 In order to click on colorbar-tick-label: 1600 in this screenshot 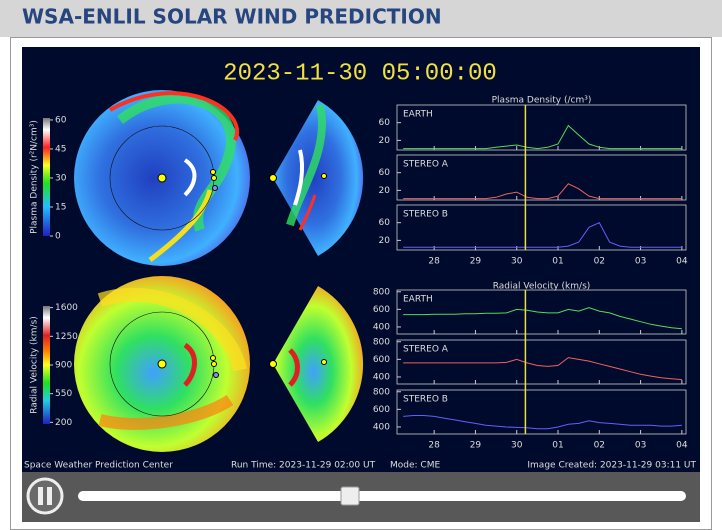, I will do `click(66, 308)`.